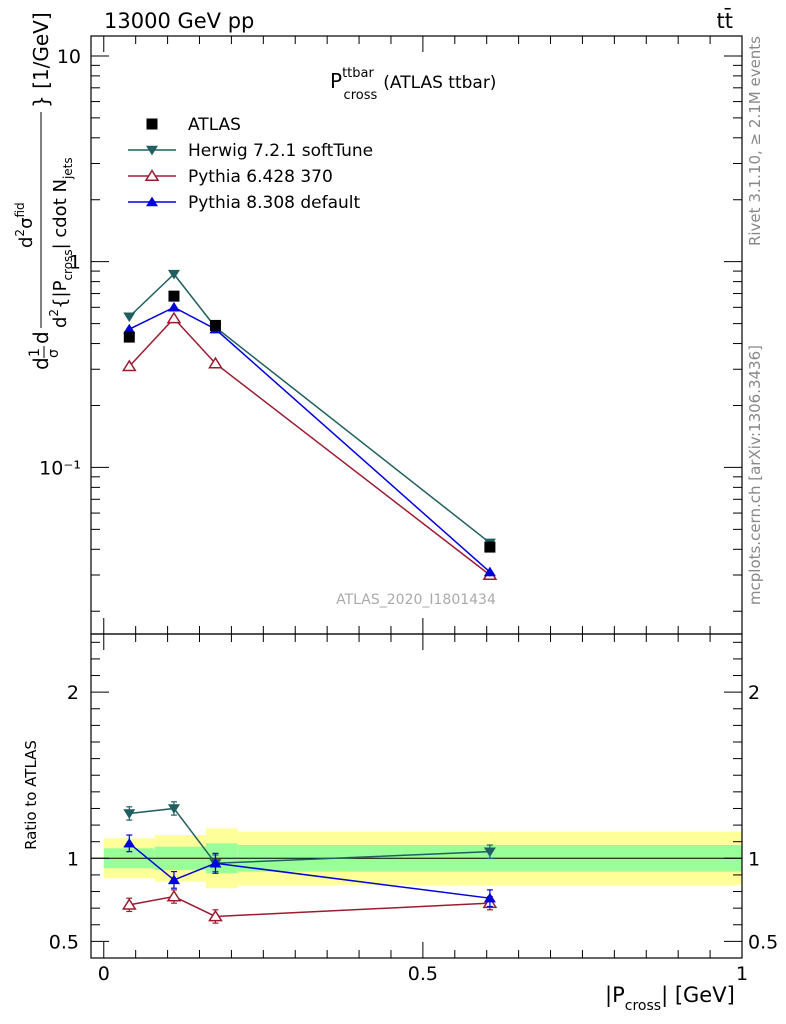 The height and width of the screenshot is (1024, 786). I want to click on x-axis-label: |Pcross| [GeV], so click(670, 998).